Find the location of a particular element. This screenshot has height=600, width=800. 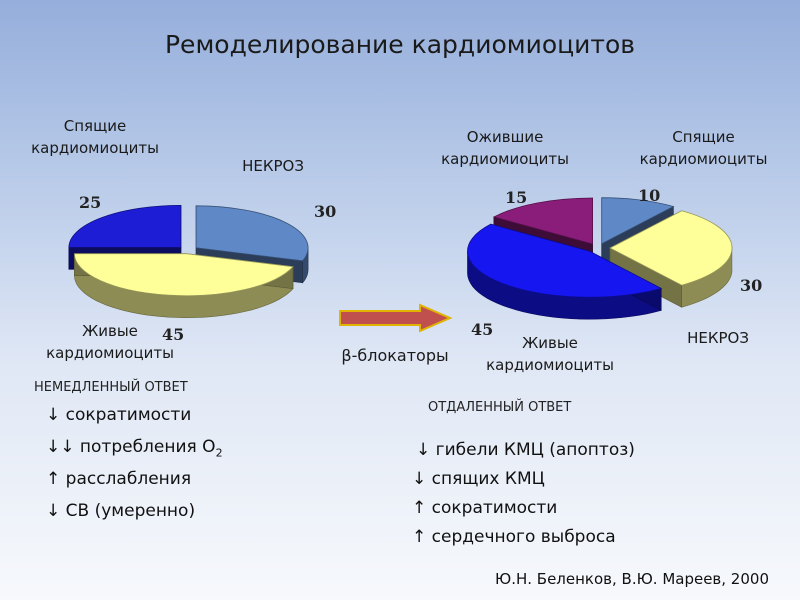

immediate-item: ↓ сократимости is located at coordinates (119, 415).